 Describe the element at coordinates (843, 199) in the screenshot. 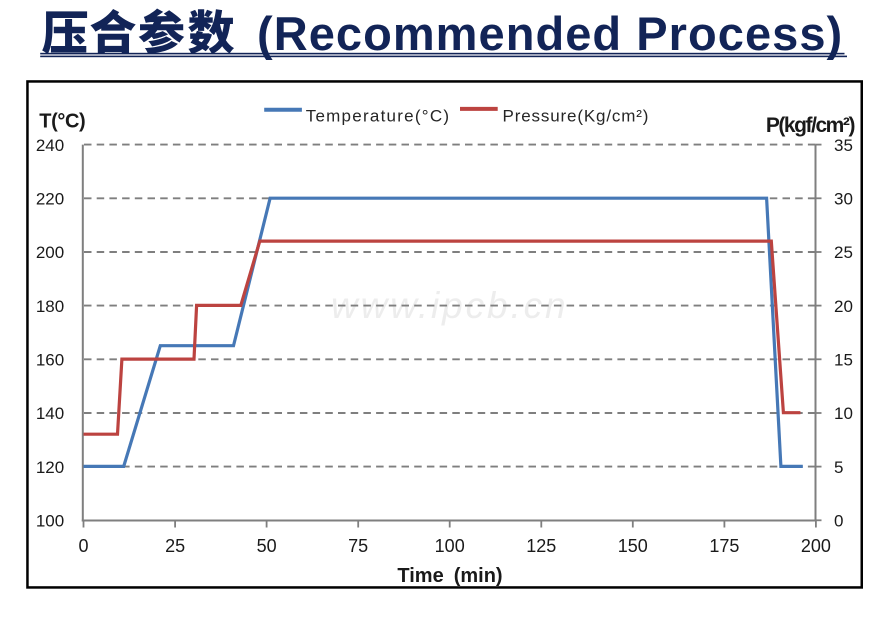

I see `svg-text: 30` at that location.